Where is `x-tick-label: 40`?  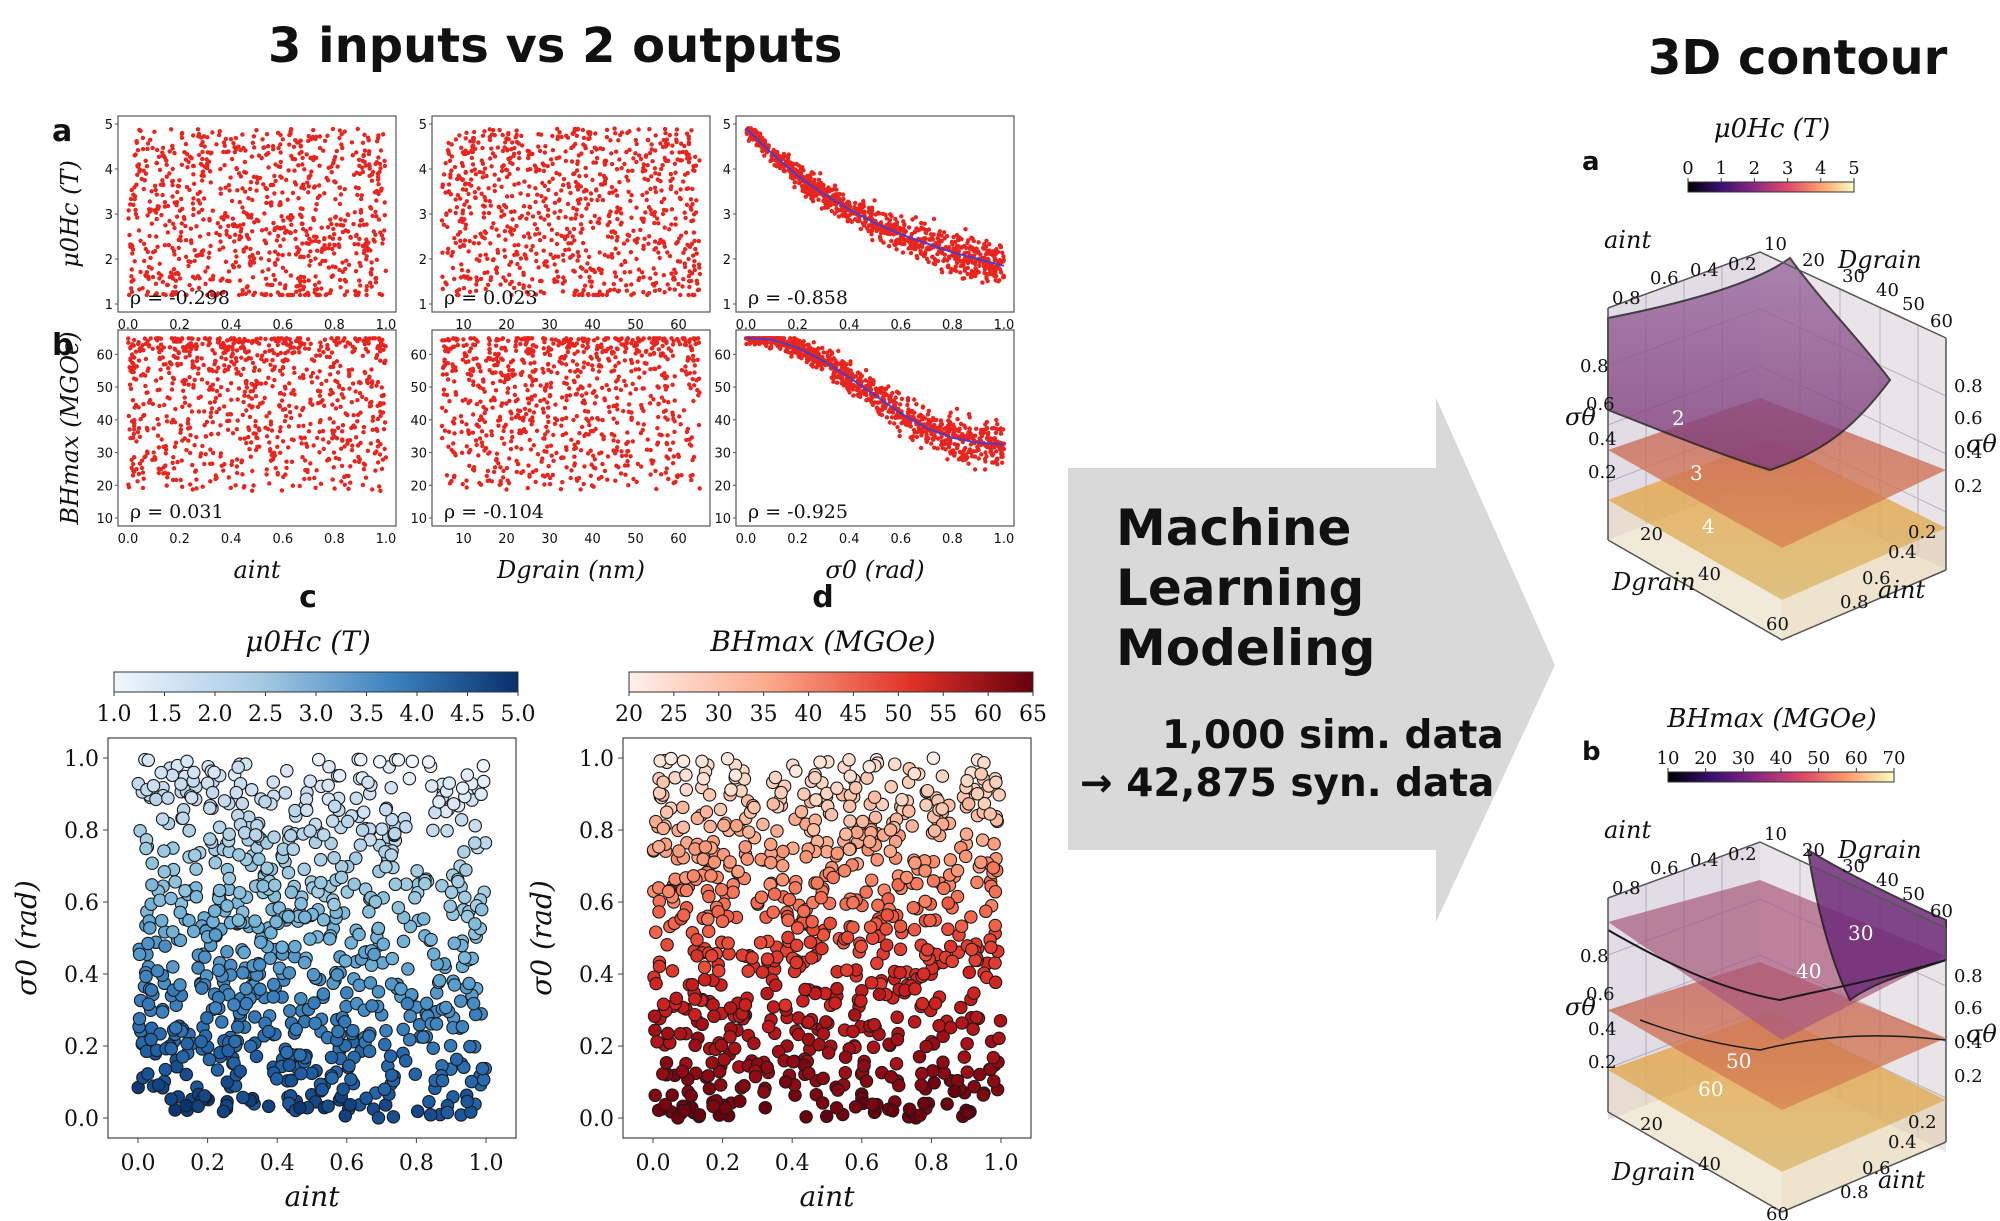 x-tick-label: 40 is located at coordinates (592, 539).